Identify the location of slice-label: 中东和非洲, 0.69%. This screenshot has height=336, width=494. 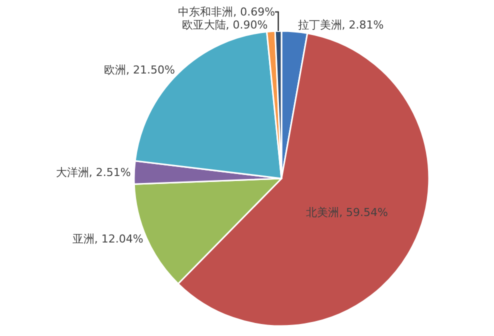
(227, 11).